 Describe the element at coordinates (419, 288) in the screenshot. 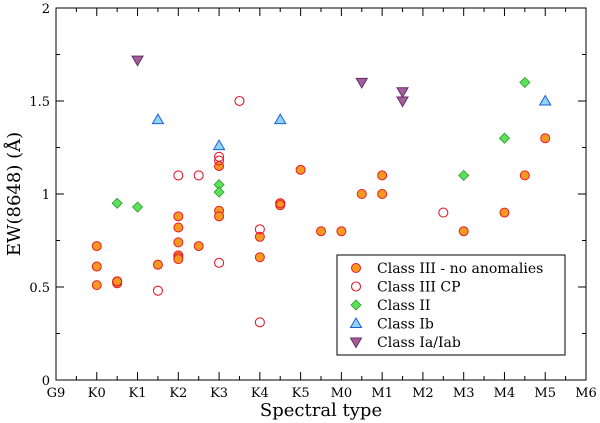

I see `legend-label: Class III CP` at that location.